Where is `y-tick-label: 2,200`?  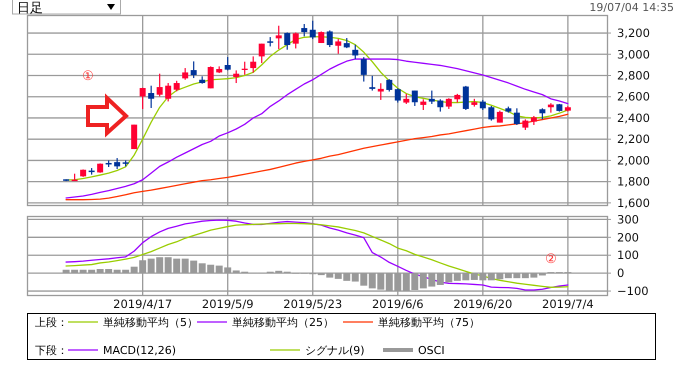
y-tick-label: 2,200 is located at coordinates (633, 139).